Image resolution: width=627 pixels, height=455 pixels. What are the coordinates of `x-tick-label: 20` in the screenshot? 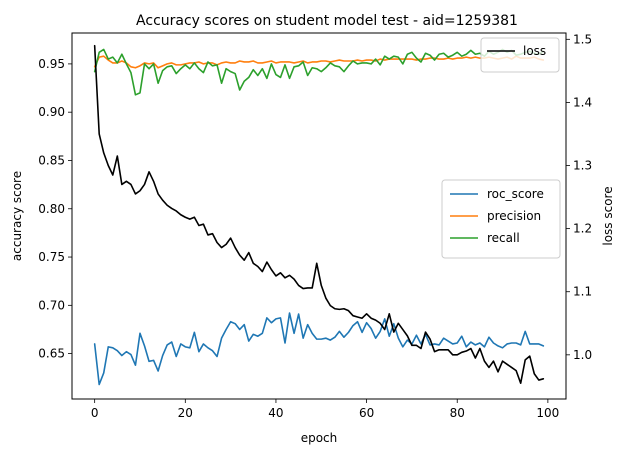 It's located at (185, 413).